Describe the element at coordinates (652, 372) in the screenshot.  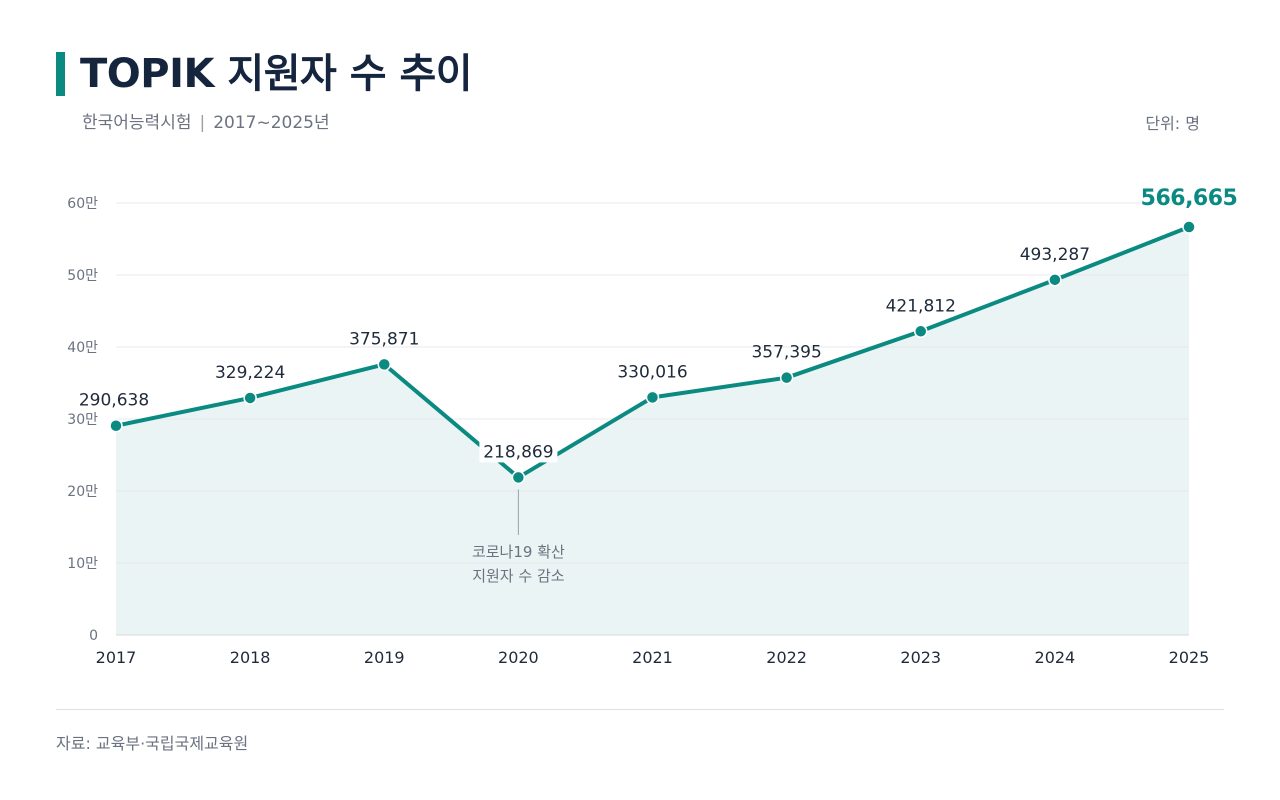
I see `data-label: 330,016` at that location.